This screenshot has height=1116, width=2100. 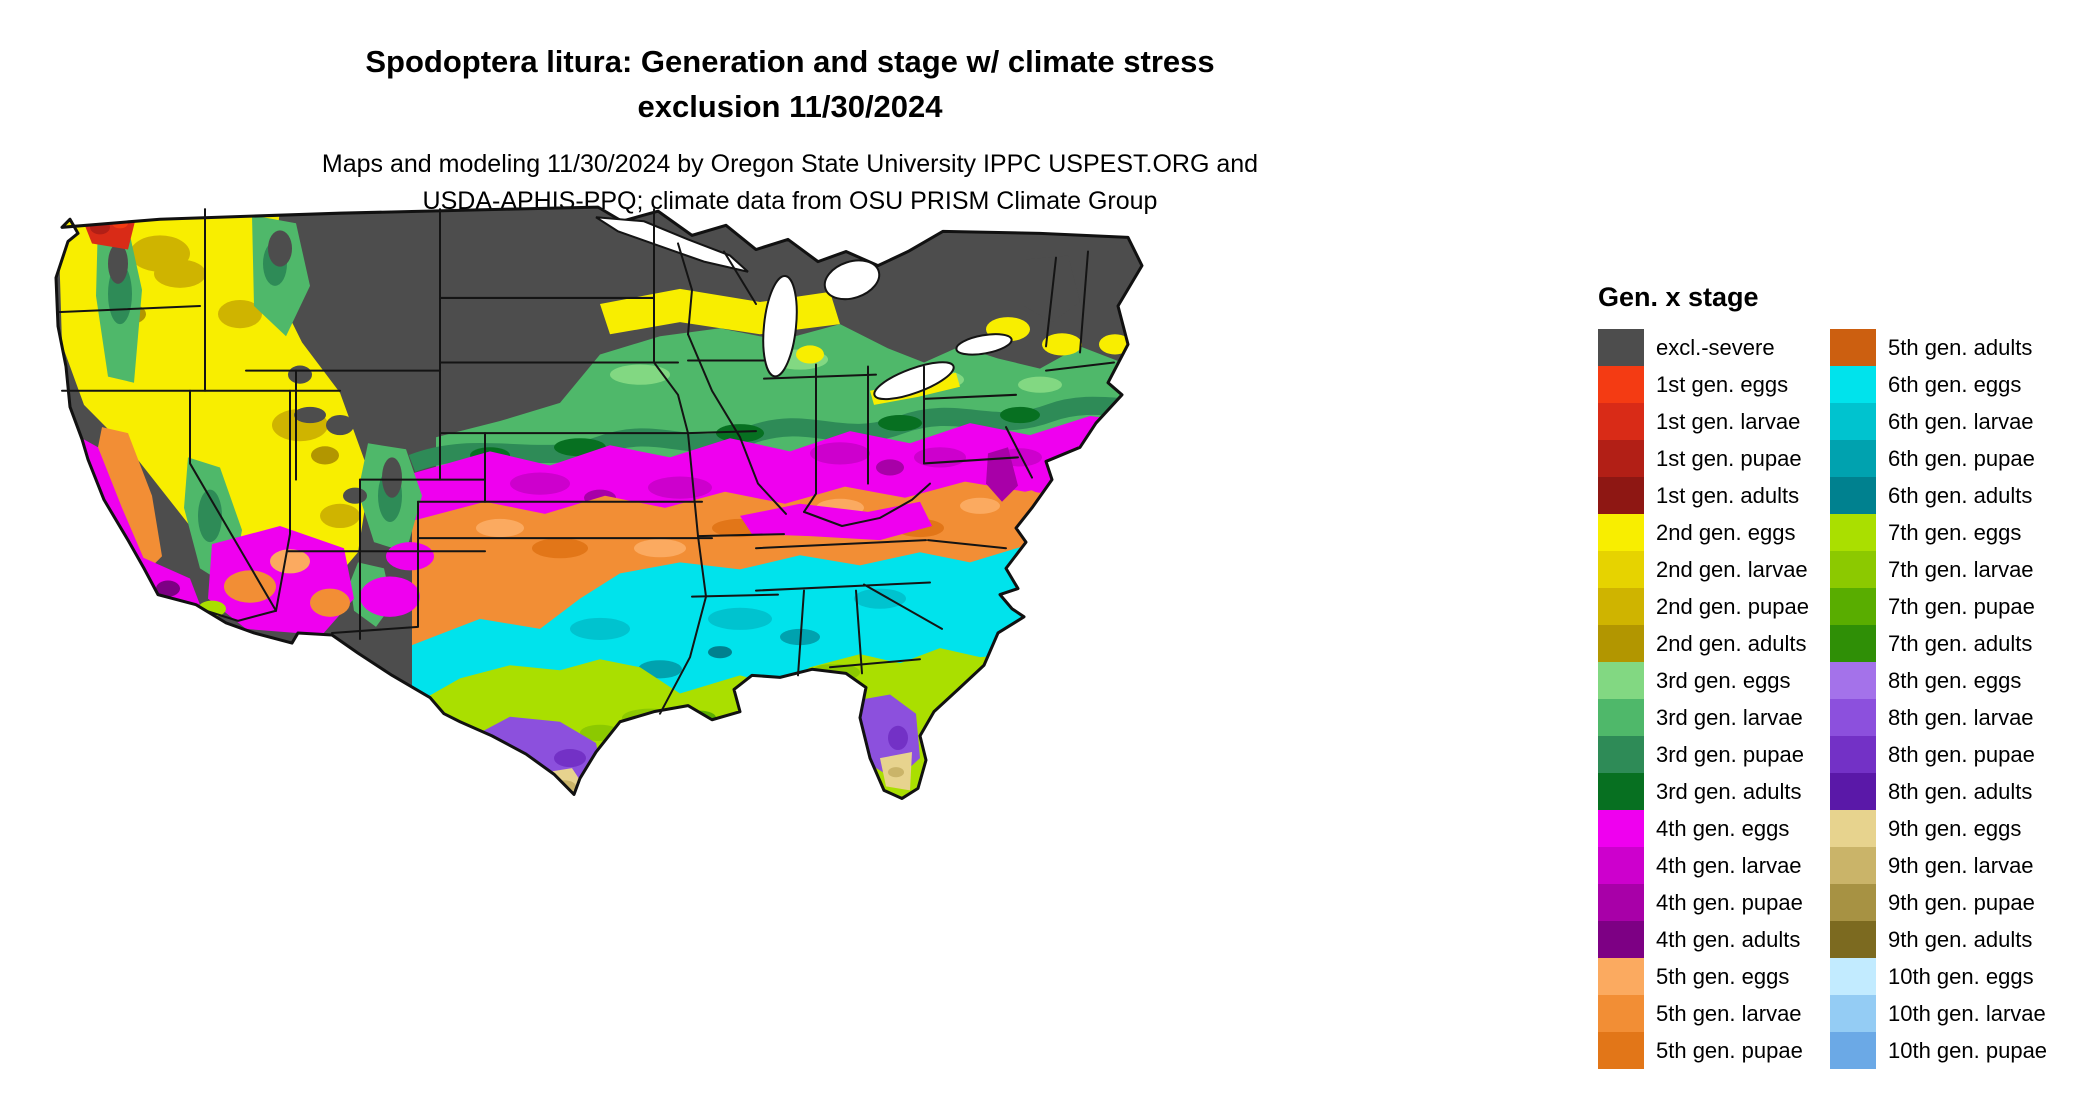 I want to click on legend-label: 2nd gen. pupae, so click(x=1732, y=606).